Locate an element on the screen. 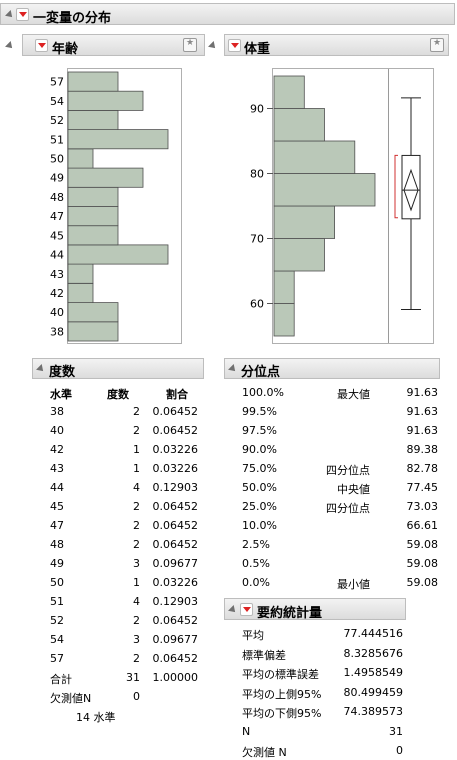 The width and height of the screenshot is (457, 760). quantile-value: 77.45 is located at coordinates (422, 487).